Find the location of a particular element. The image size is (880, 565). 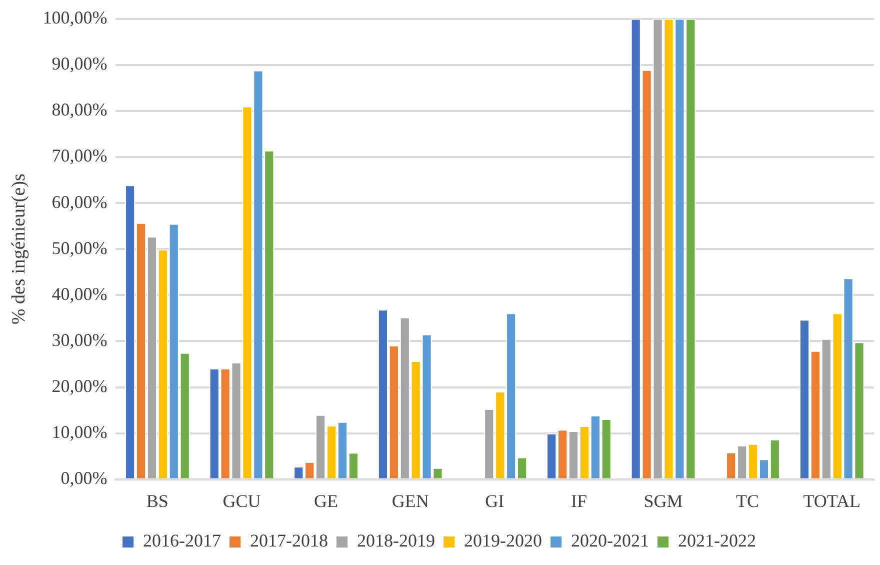

x-tick-label: TC is located at coordinates (748, 500).